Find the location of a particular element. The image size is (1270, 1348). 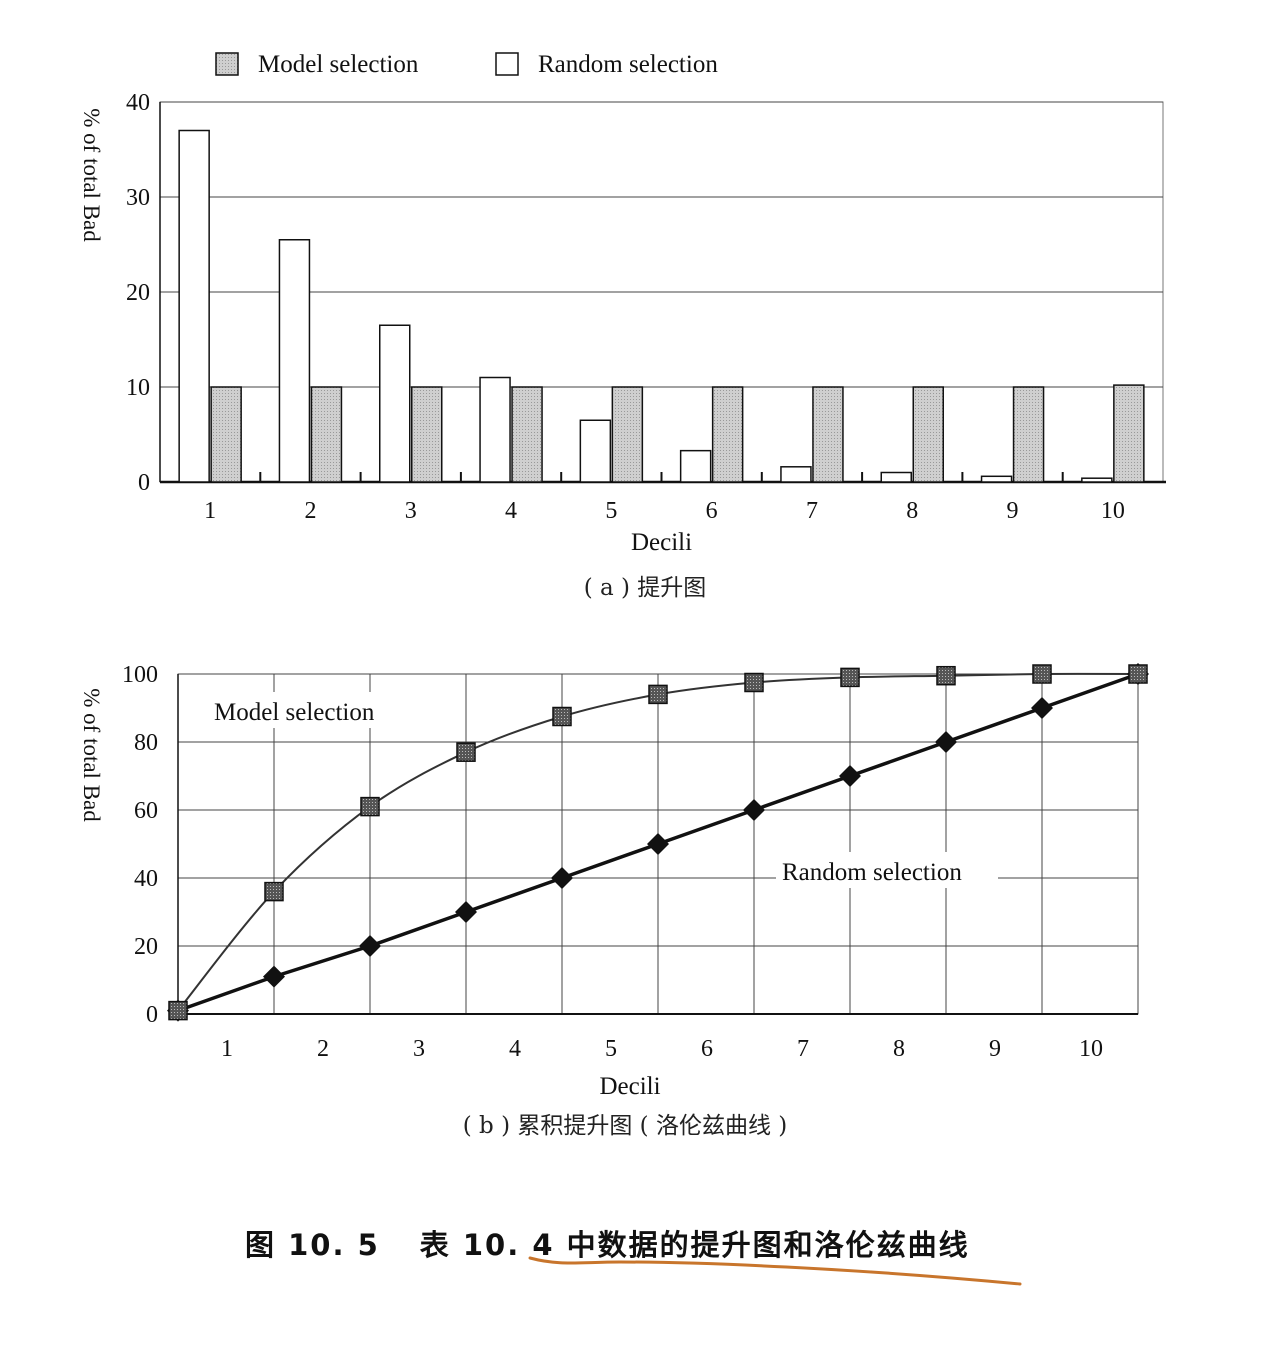

annotation-model-selection: Model selection is located at coordinates (294, 712).